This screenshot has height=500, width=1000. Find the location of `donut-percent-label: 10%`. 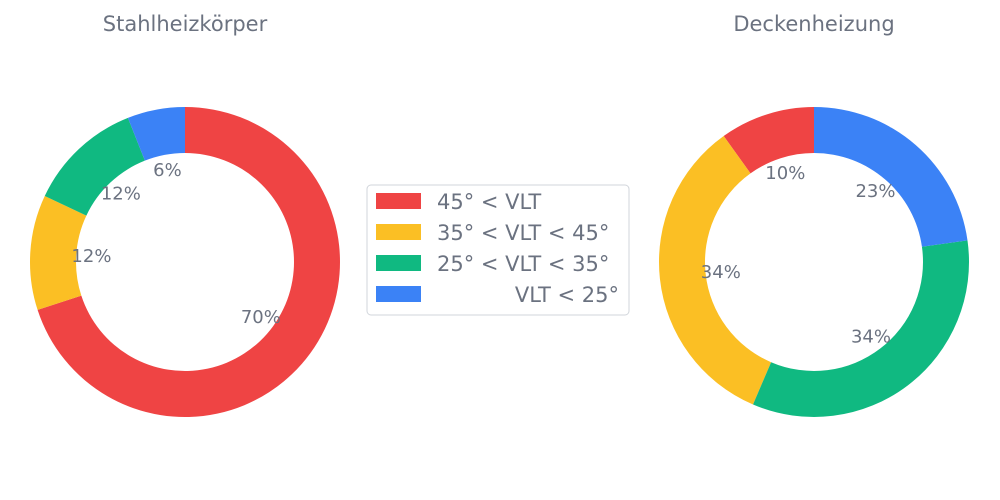

donut-percent-label: 10% is located at coordinates (785, 173).